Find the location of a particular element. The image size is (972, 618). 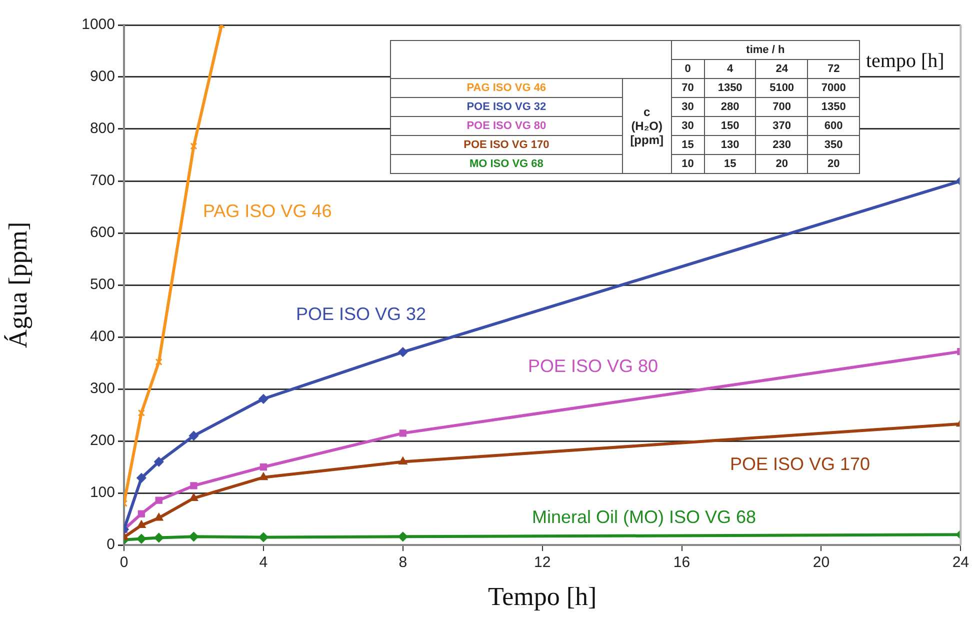

x-tick-label: 20 is located at coordinates (821, 563).